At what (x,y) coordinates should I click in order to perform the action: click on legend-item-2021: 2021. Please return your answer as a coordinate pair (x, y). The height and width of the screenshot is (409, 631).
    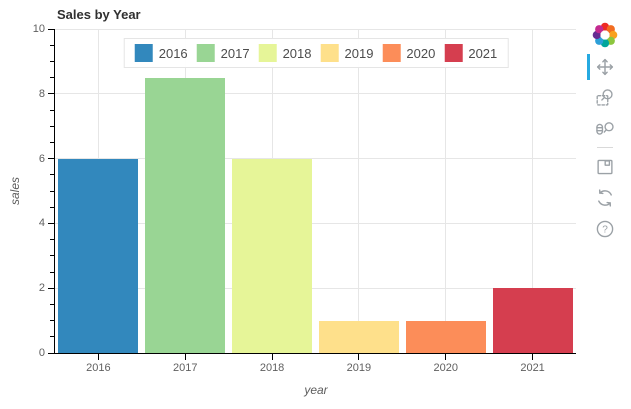
    Looking at the image, I should click on (470, 53).